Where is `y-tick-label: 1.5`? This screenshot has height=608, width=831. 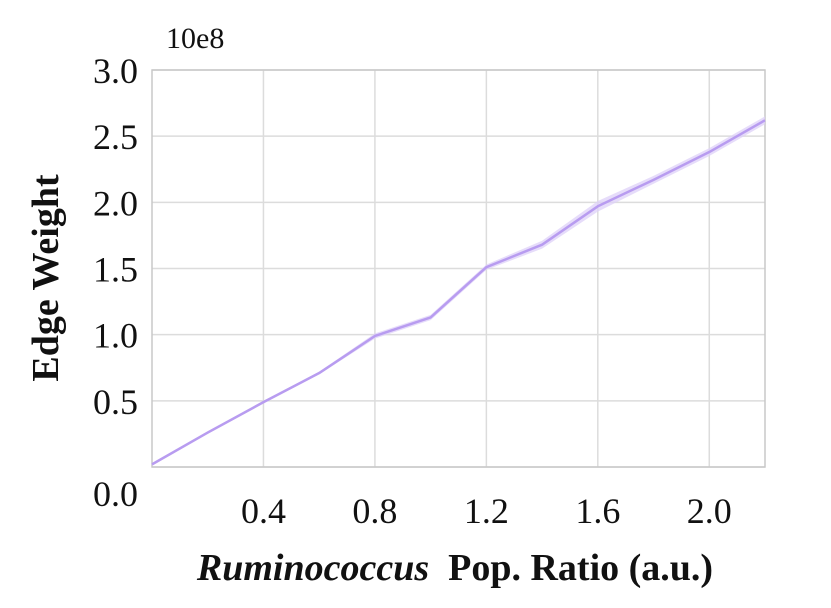 y-tick-label: 1.5 is located at coordinates (115, 270).